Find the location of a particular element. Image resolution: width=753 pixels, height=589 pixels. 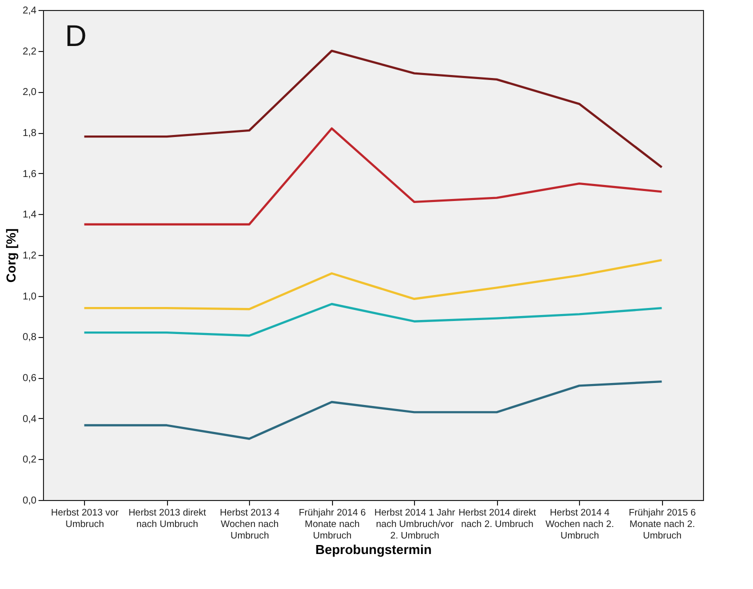

y-tick-label: 0,8 is located at coordinates (29, 338).